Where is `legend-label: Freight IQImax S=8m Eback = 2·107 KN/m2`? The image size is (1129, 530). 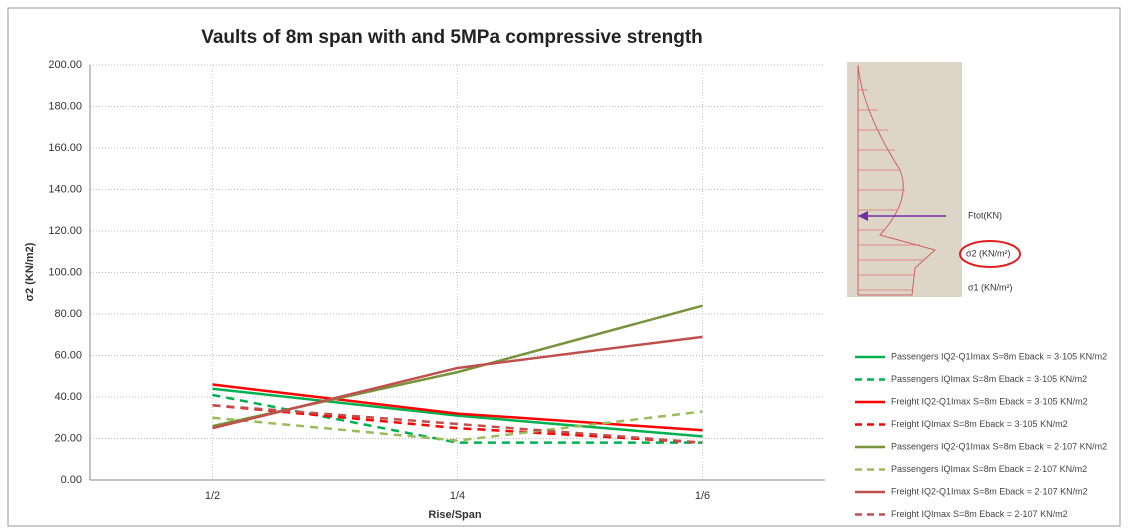
legend-label: Freight IQImax S=8m Eback = 2·107 KN/m2 is located at coordinates (979, 514).